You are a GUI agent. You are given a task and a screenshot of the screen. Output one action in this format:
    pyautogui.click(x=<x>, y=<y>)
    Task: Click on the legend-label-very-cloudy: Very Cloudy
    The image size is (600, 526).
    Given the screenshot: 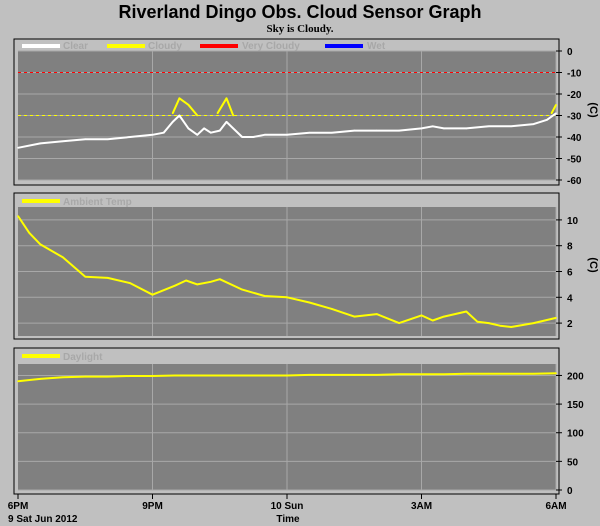 What is the action you would take?
    pyautogui.click(x=271, y=46)
    